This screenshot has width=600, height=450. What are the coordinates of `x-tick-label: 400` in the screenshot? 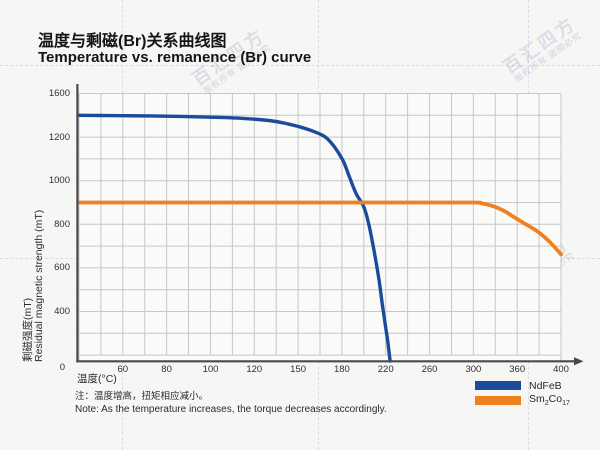 It's located at (561, 369).